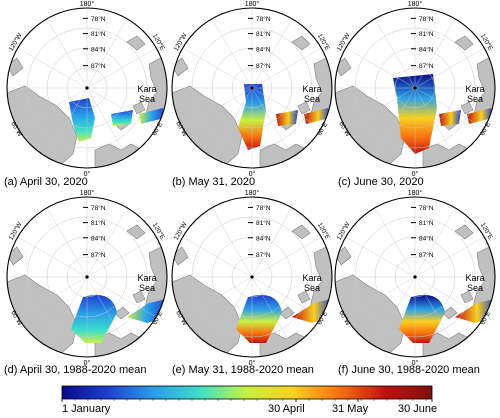 This screenshot has height=418, width=500. I want to click on panel-caption-e: (e) May 31, 1988-2020 mean, so click(243, 370).